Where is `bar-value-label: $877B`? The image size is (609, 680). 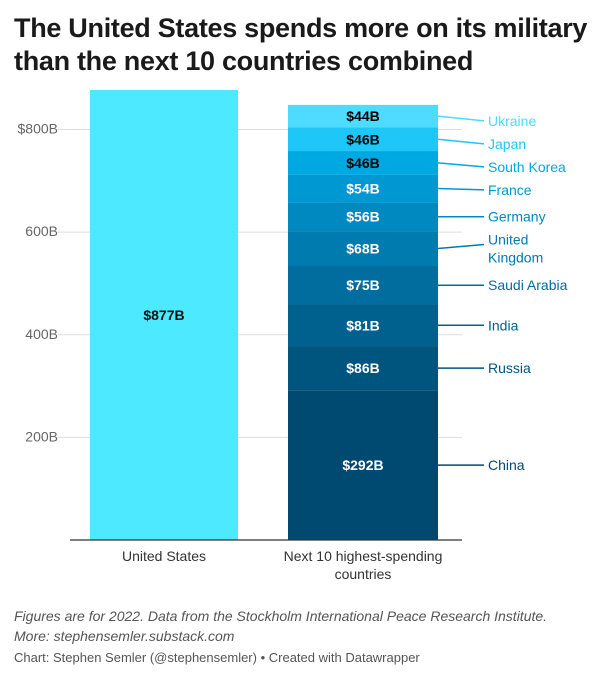 bar-value-label: $877B is located at coordinates (163, 315).